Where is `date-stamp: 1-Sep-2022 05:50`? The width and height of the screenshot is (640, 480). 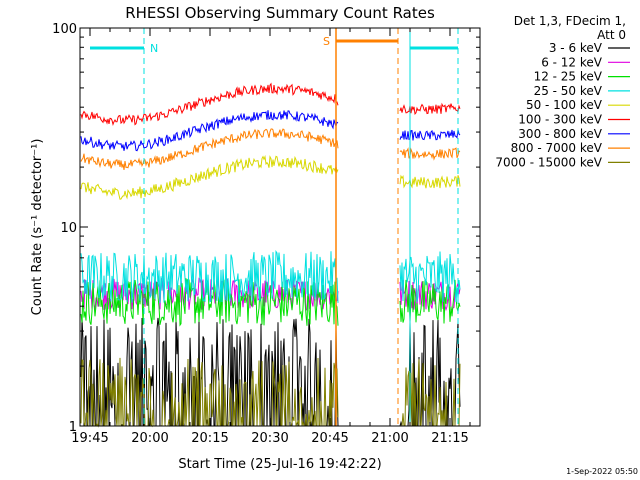 date-stamp: 1-Sep-2022 05:50 is located at coordinates (602, 471).